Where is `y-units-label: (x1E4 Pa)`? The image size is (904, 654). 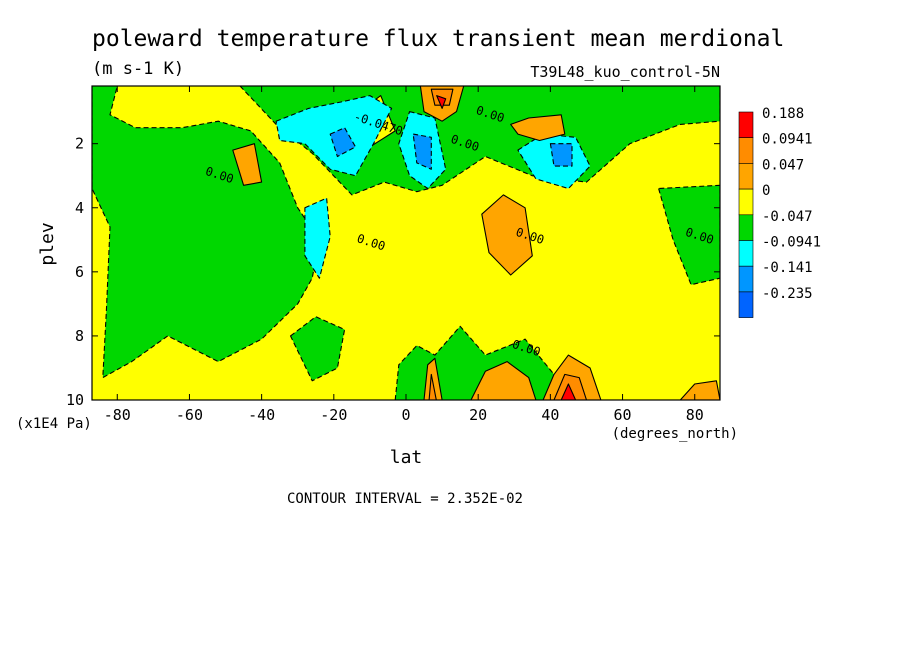
y-units-label: (x1E4 Pa) is located at coordinates (54, 424).